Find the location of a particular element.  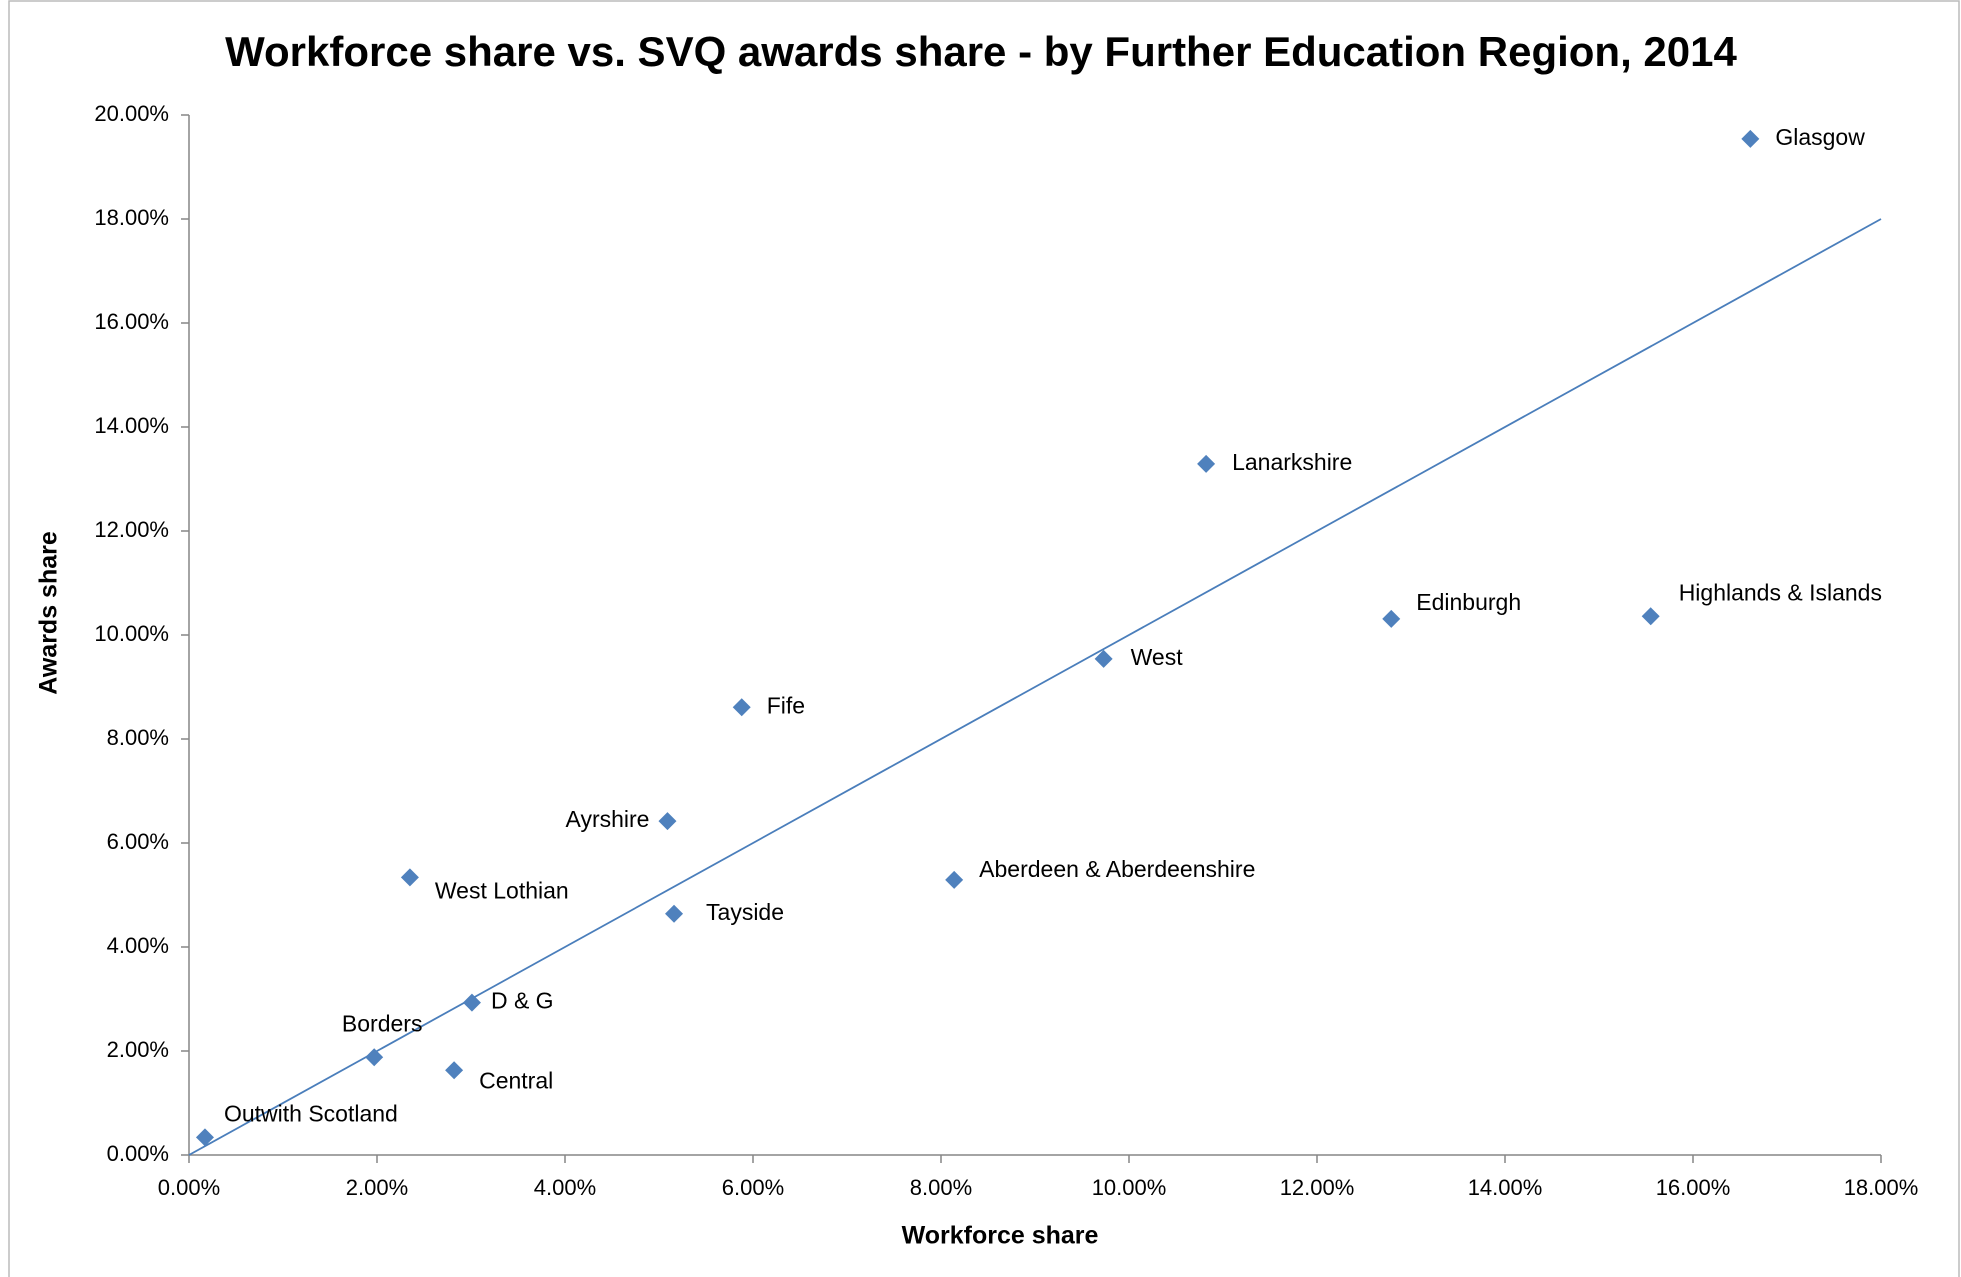

point-label: Edinburgh is located at coordinates (1468, 602).